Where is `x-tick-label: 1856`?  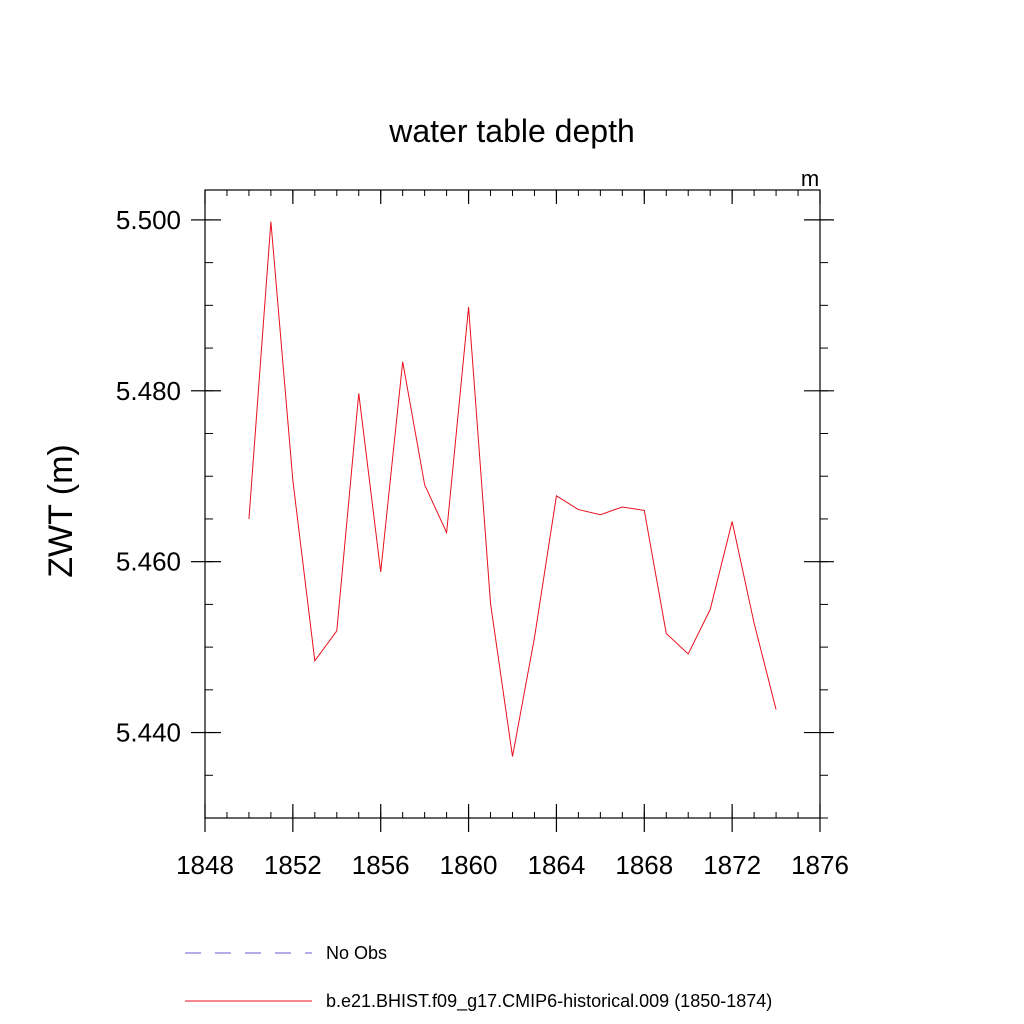
x-tick-label: 1856 is located at coordinates (381, 865).